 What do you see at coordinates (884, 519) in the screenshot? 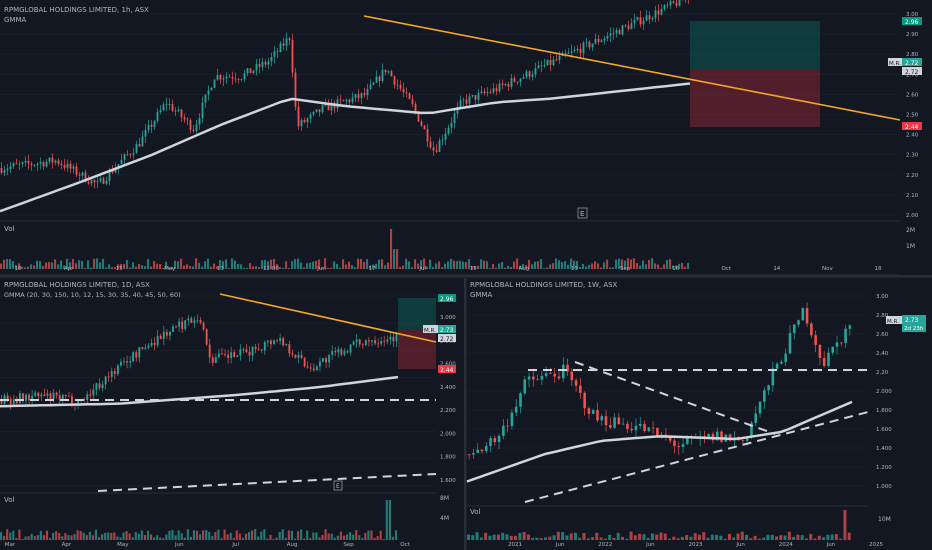
I see `br-vol-tick-10m: 10M` at bounding box center [884, 519].